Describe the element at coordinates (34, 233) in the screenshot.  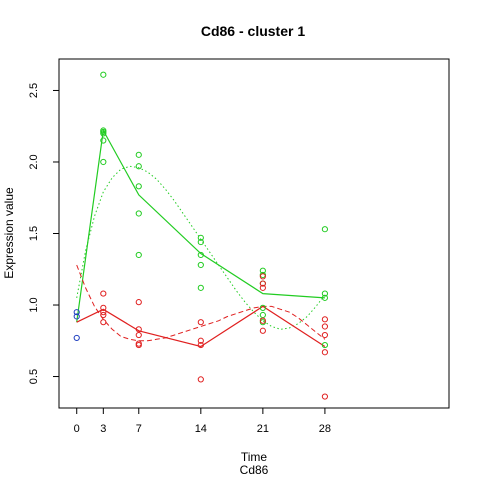
I see `y-tick-label: 1.5` at that location.